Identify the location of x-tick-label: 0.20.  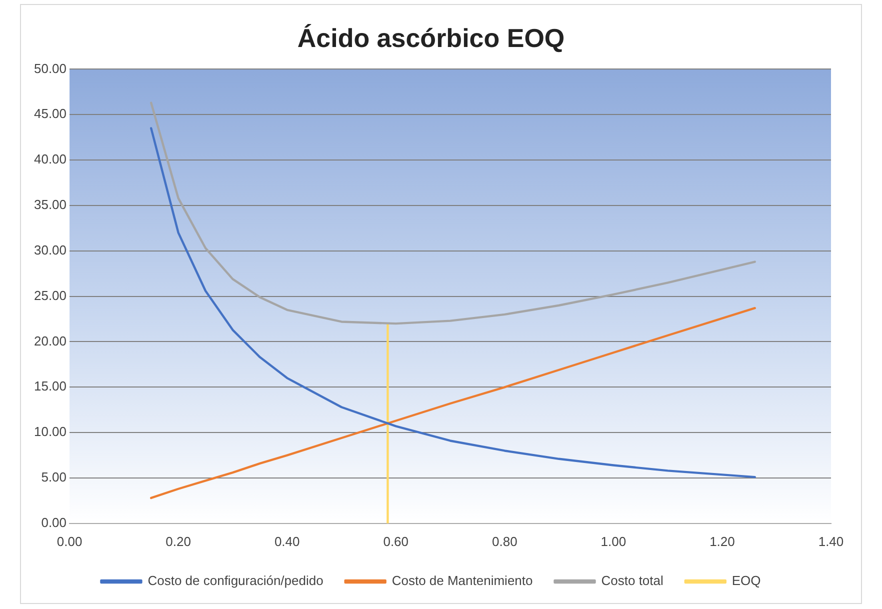
(178, 541).